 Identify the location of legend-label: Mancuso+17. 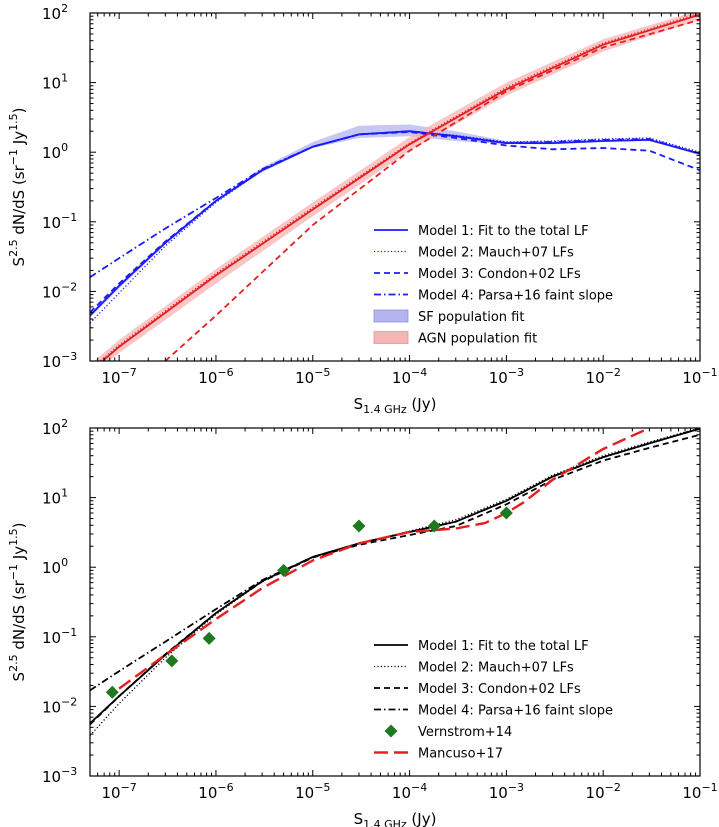
(460, 754).